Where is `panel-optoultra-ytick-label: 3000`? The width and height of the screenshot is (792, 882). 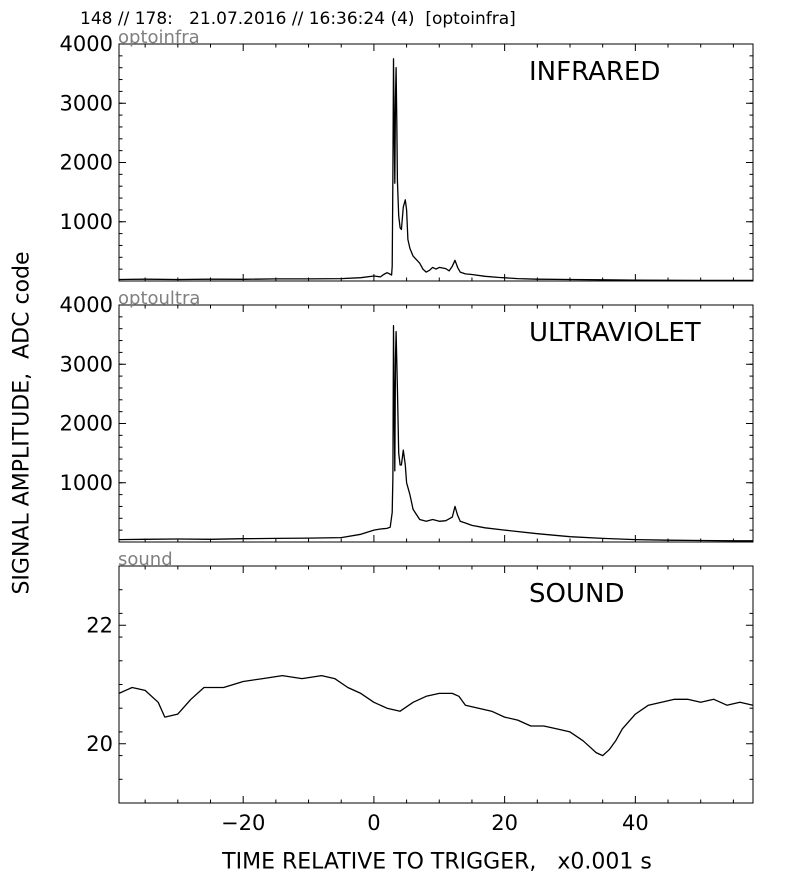
panel-optoultra-ytick-label: 3000 is located at coordinates (86, 364).